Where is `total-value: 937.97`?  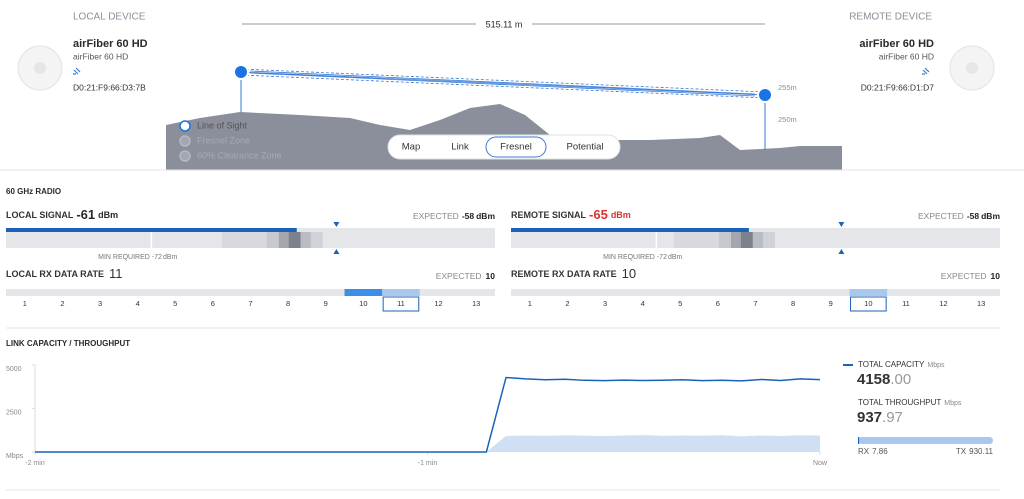
total-value: 937.97 is located at coordinates (880, 417).